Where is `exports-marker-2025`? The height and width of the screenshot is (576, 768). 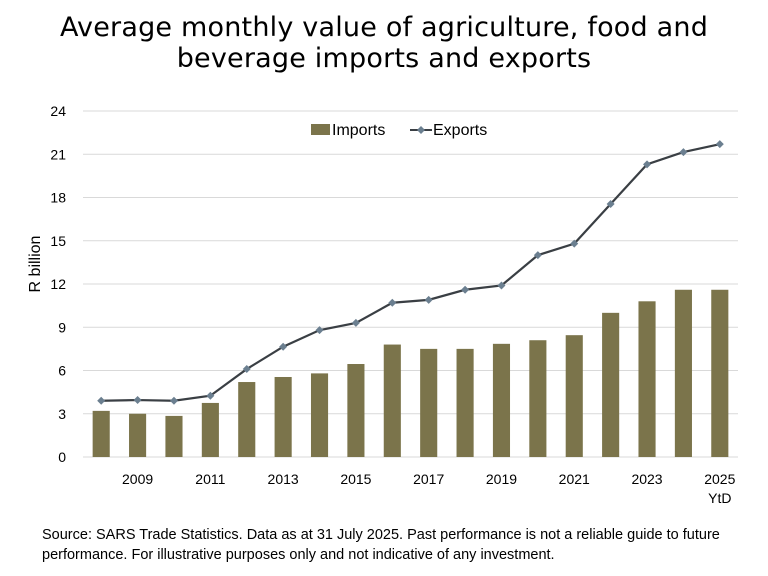
exports-marker-2025 is located at coordinates (719, 144).